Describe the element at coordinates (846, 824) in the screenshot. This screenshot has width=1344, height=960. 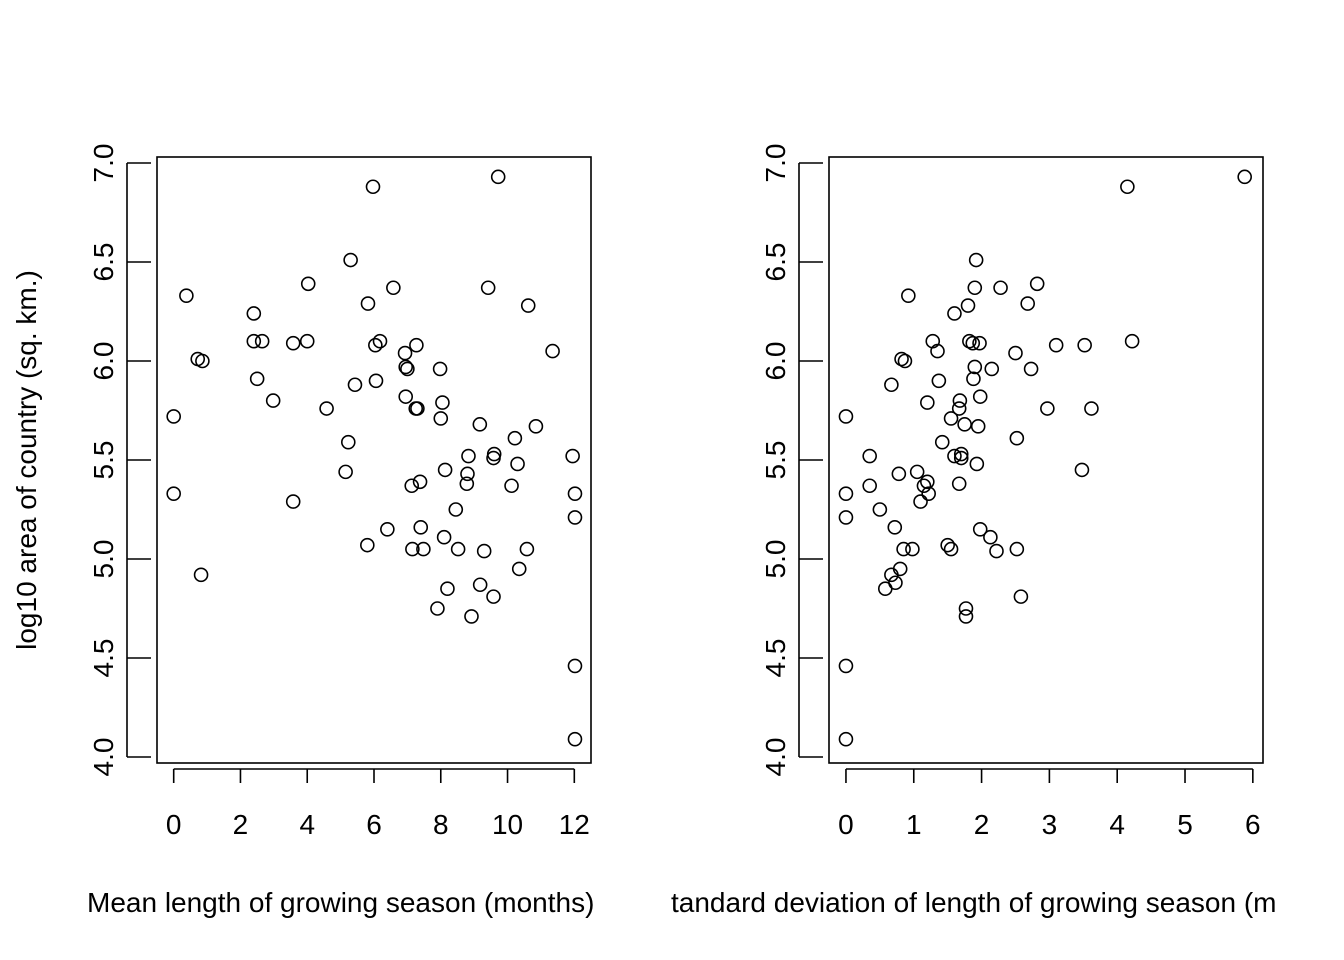
I see `right-x-tick-label: 0` at that location.